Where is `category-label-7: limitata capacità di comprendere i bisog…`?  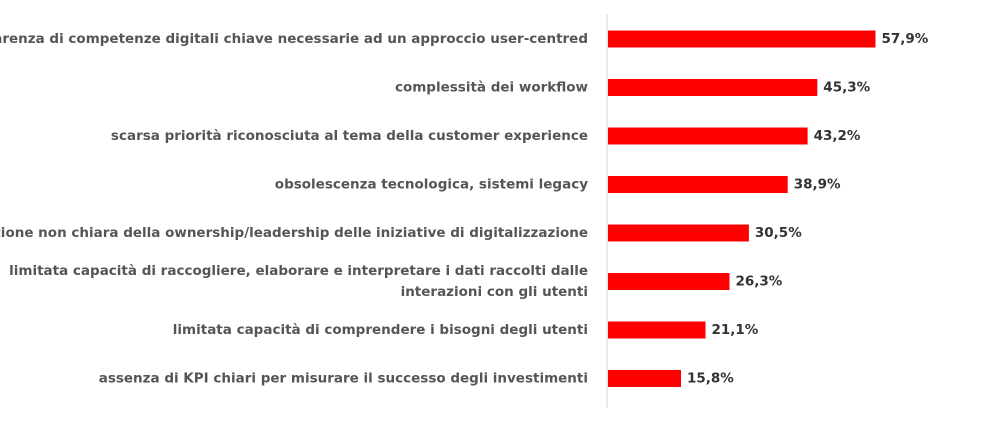 category-label-7: limitata capacità di comprendere i bisog… is located at coordinates (380, 330).